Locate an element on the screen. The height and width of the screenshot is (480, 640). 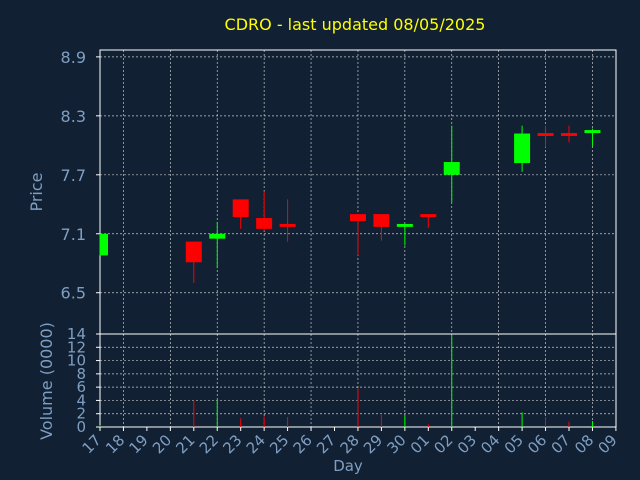
volume-tick-label: 0 is located at coordinates (81, 427).